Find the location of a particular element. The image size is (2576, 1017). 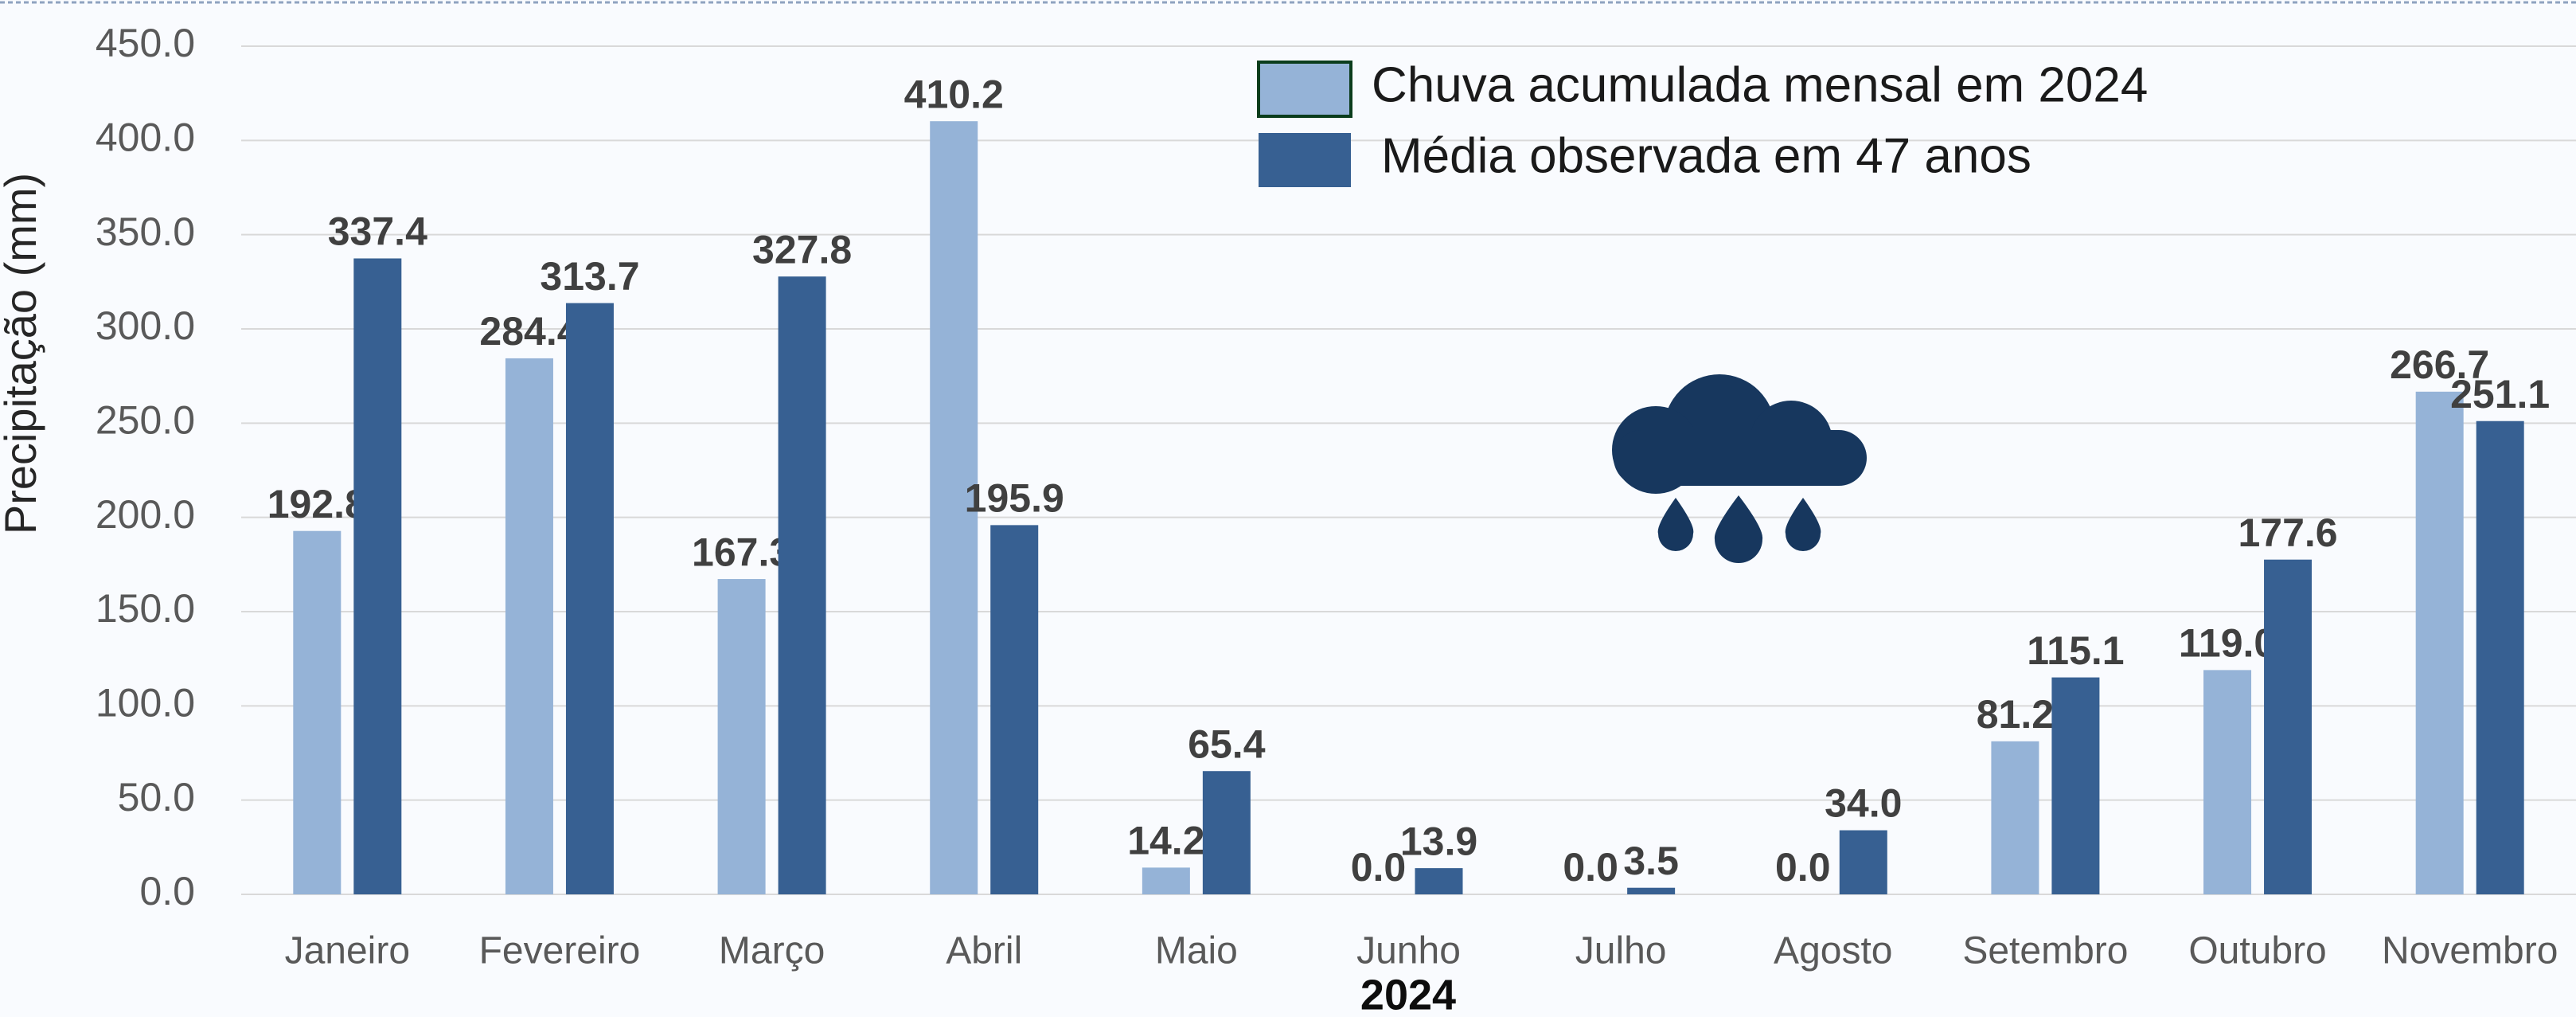

value-label: 327.8 is located at coordinates (802, 249).